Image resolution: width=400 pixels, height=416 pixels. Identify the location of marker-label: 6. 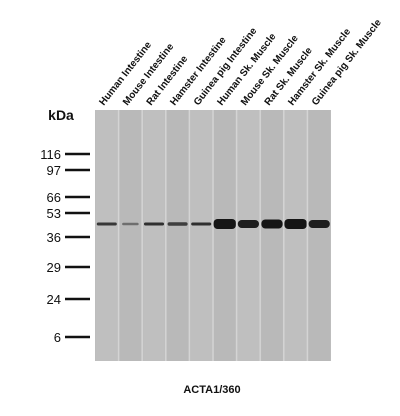
(57, 337).